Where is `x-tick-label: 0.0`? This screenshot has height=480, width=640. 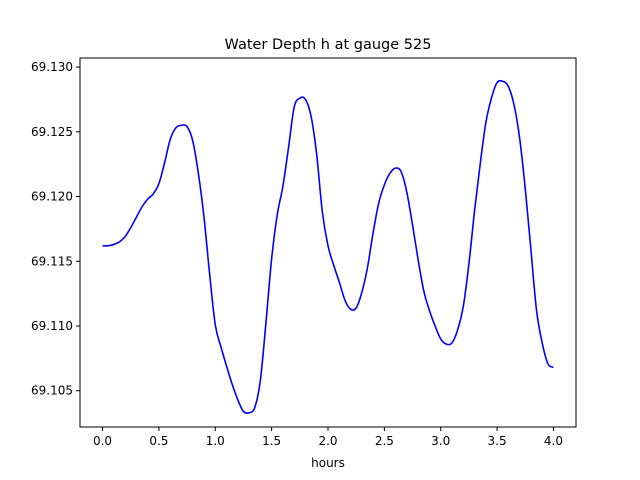 x-tick-label: 0.0 is located at coordinates (102, 441).